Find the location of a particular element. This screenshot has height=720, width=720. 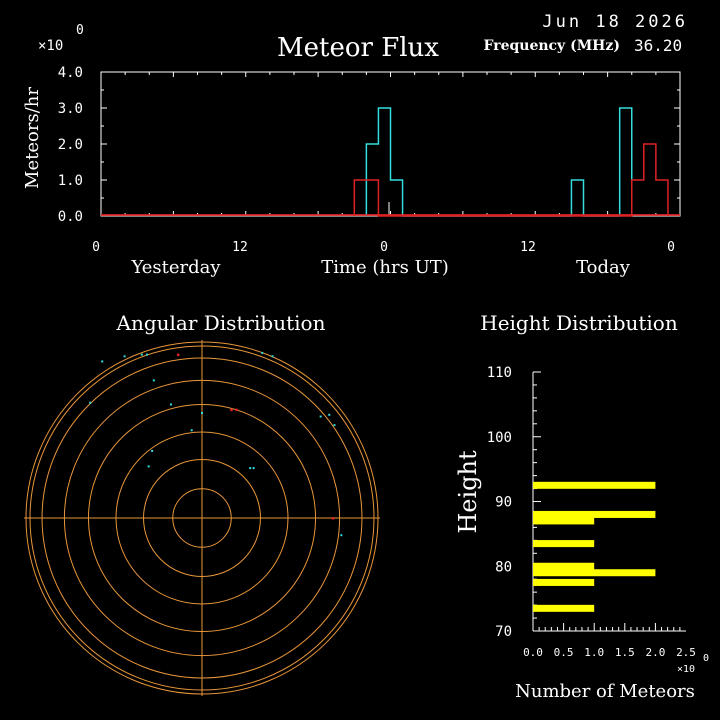

height-ticks is located at coordinates (606, 501).